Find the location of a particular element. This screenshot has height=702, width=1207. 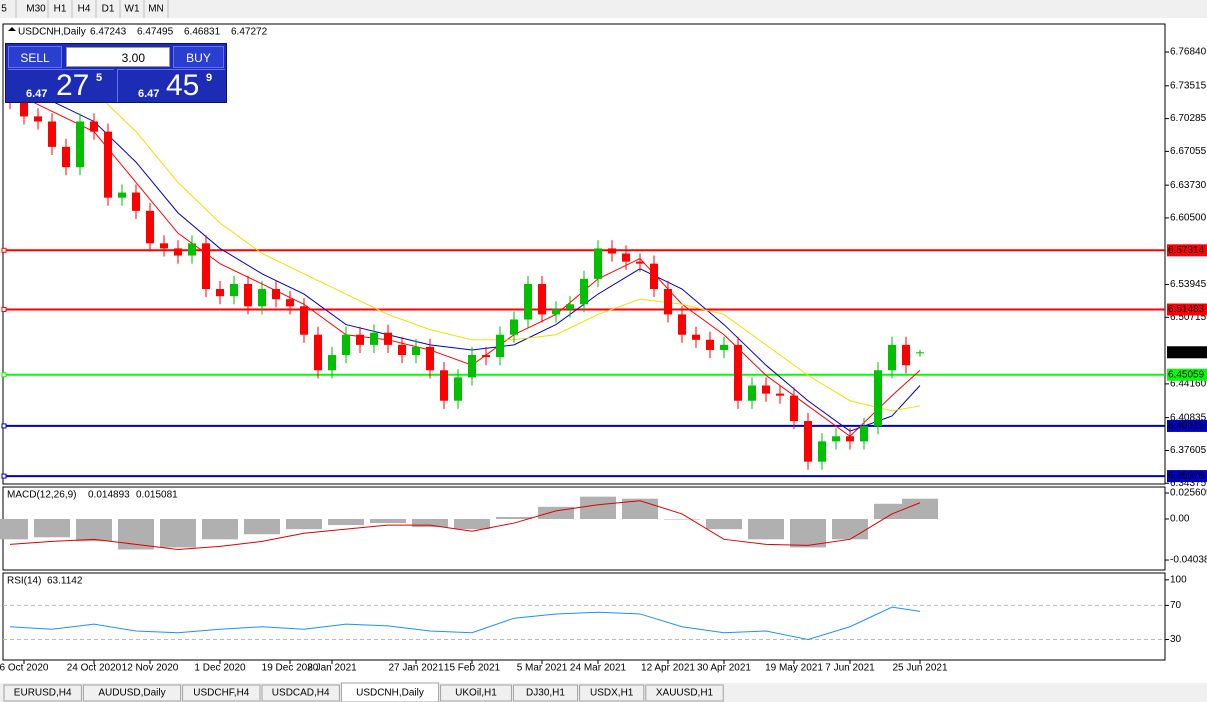

x-tick-label: 12 Apr 2021 is located at coordinates (668, 668).